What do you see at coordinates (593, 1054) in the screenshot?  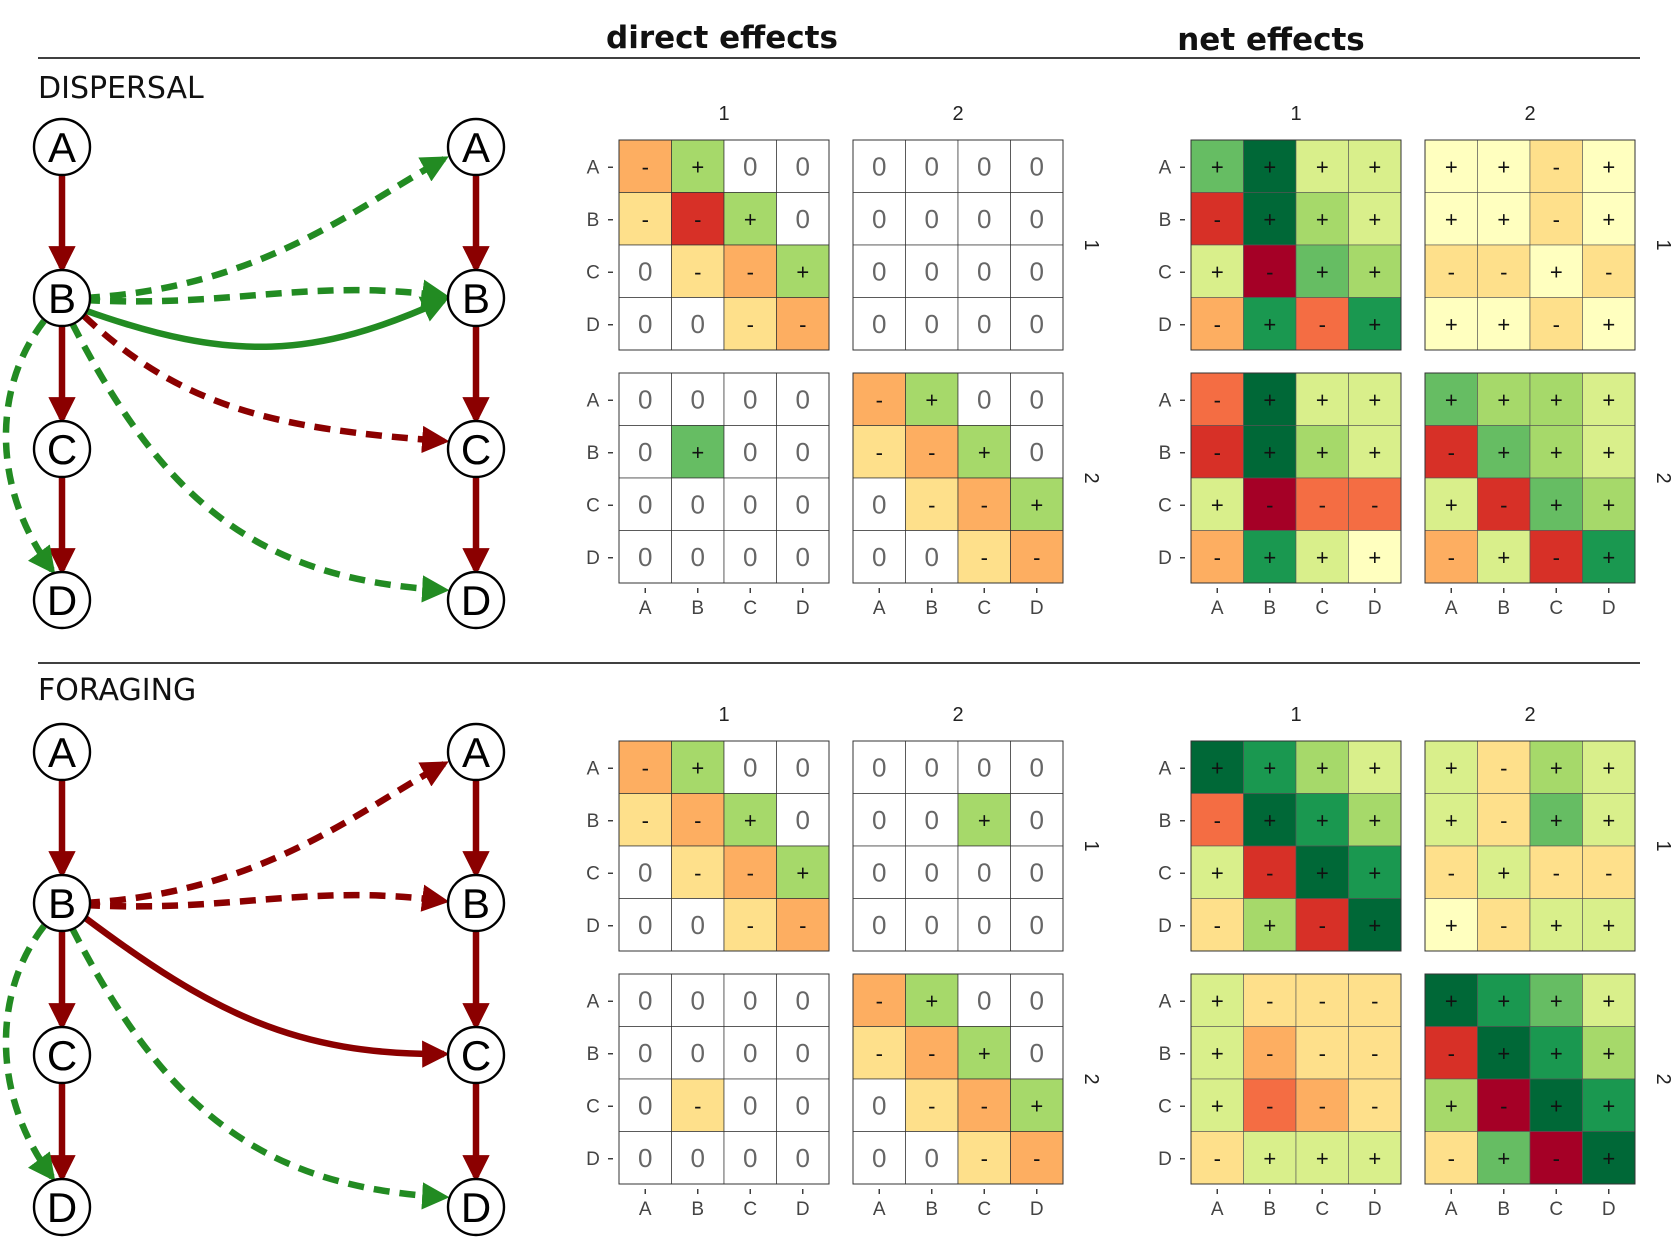 I see `y-tick-label: B` at bounding box center [593, 1054].